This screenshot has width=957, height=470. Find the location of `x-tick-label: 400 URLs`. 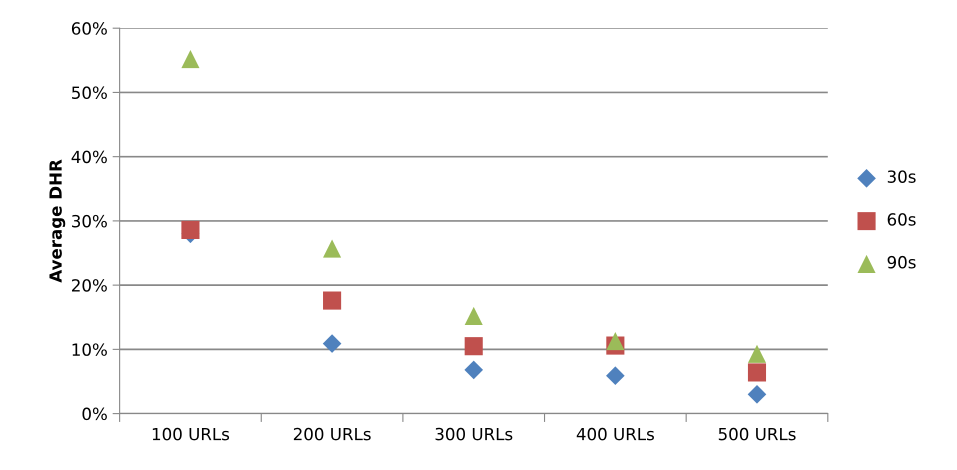

x-tick-label: 400 URLs is located at coordinates (615, 434).